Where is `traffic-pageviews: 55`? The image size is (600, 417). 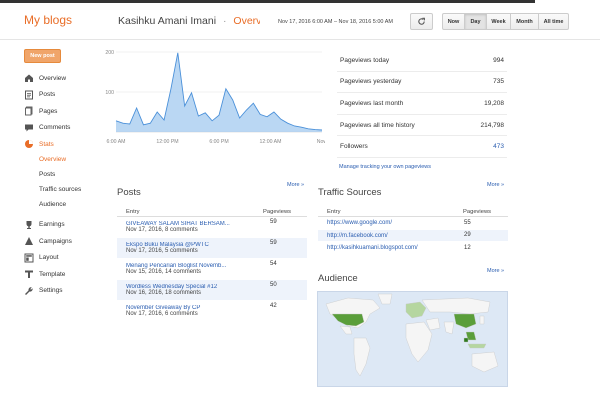
traffic-pageviews: 55 is located at coordinates (467, 222).